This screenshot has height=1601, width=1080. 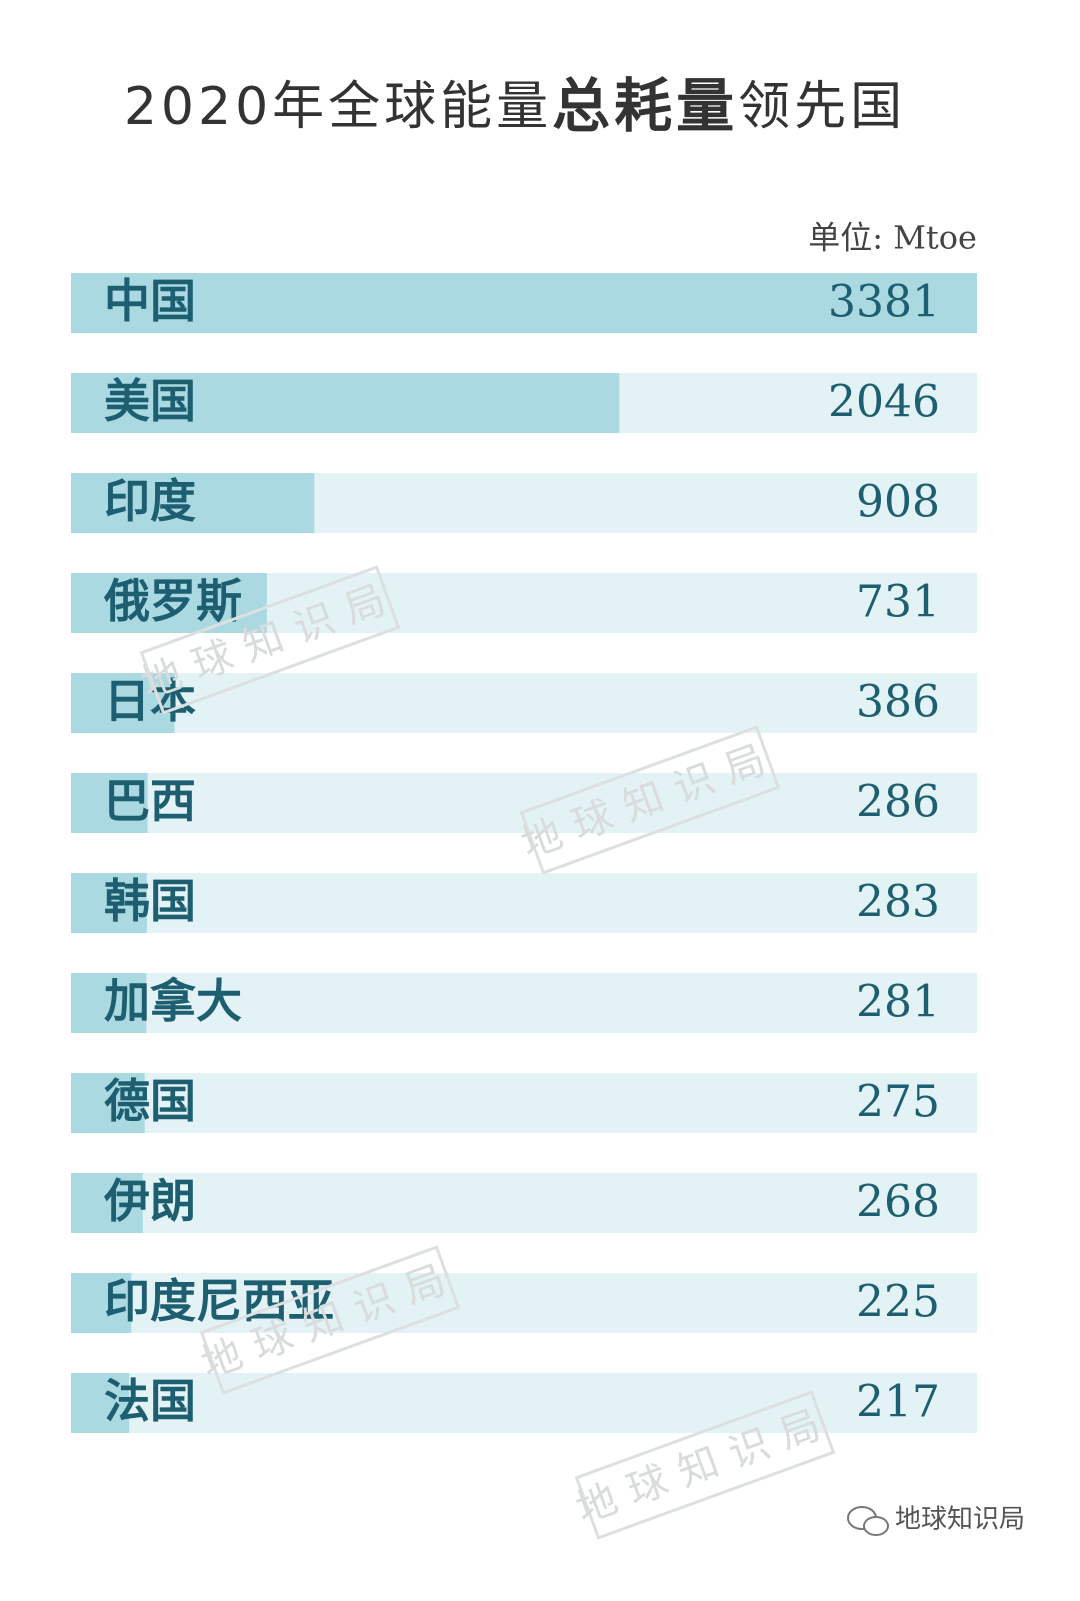 What do you see at coordinates (876, 1526) in the screenshot?
I see `wechat-icon` at bounding box center [876, 1526].